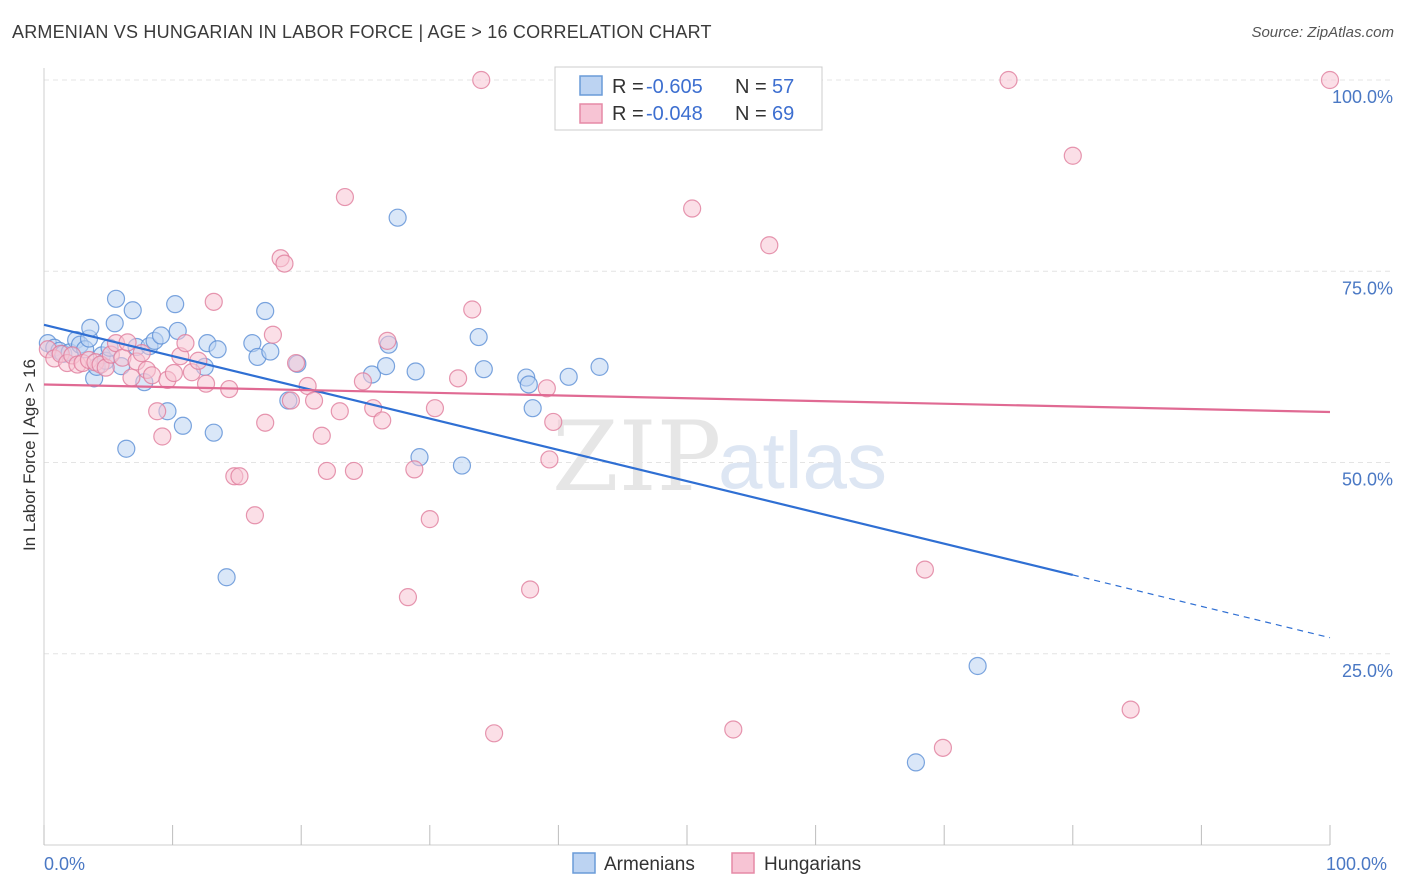 The height and width of the screenshot is (892, 1406). I want to click on legend-armenians-n-value: 57, so click(783, 87).